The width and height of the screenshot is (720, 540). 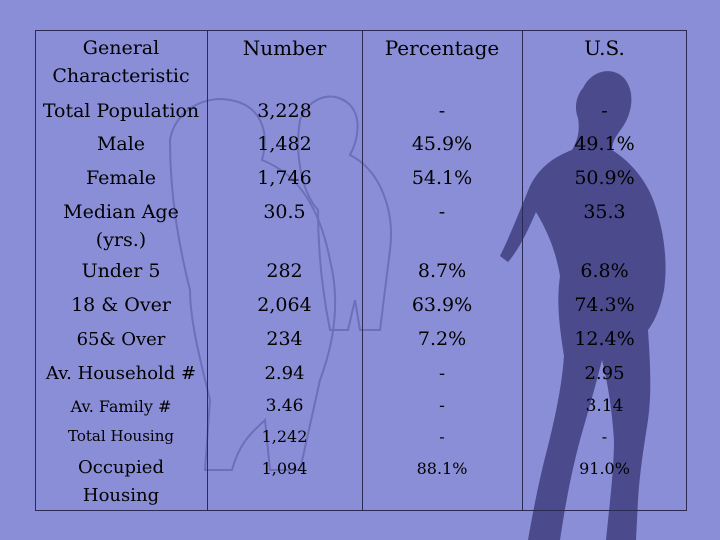 What do you see at coordinates (284, 468) in the screenshot?
I see `row-number: 1,094` at bounding box center [284, 468].